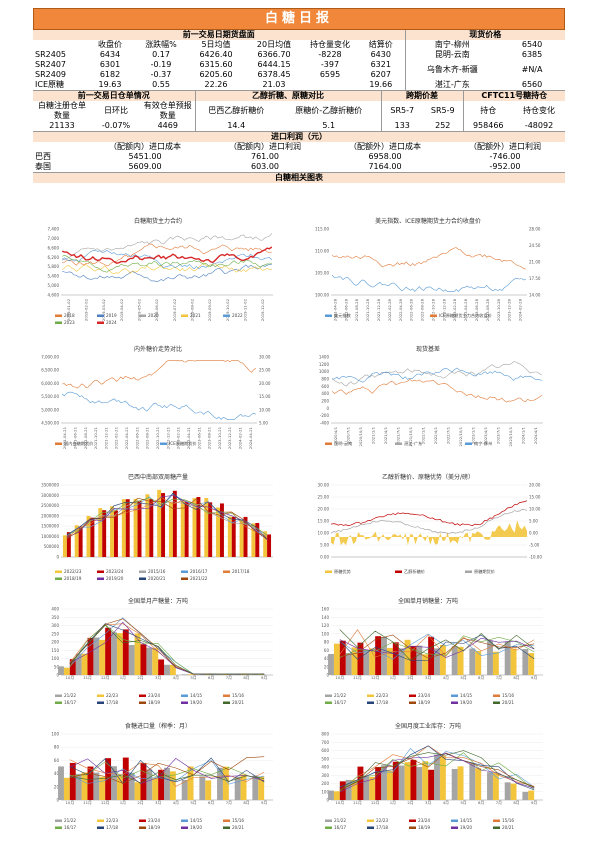  Describe the element at coordinates (216, 64) in the screenshot. I see `futures-cell: 6315.60` at that location.